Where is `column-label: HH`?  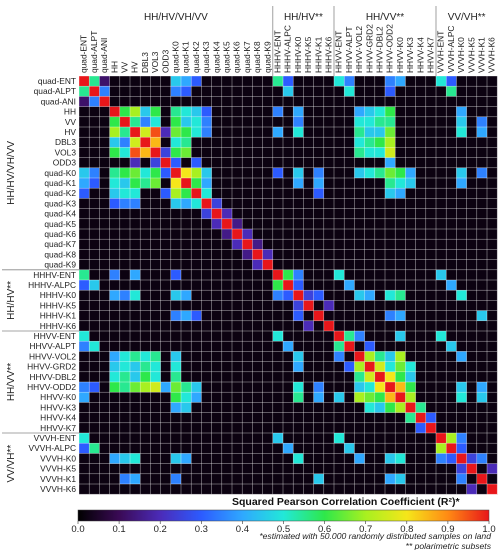 column-label: HH is located at coordinates (114, 67).